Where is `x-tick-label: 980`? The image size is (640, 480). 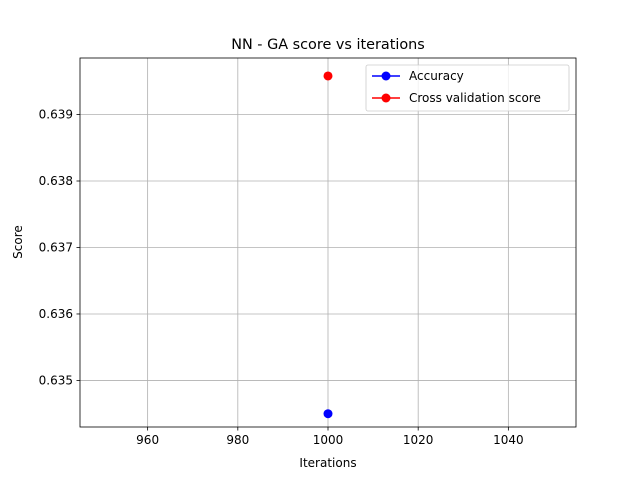
x-tick-label: 980 is located at coordinates (237, 440).